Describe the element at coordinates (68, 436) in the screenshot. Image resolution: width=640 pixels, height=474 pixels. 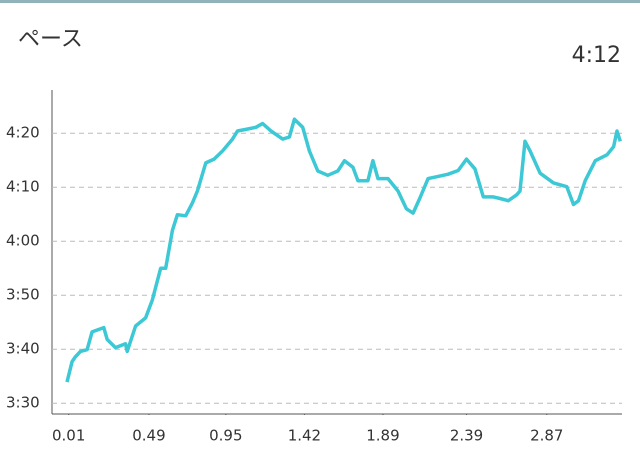
I see `x-tick-label: 0.01` at that location.